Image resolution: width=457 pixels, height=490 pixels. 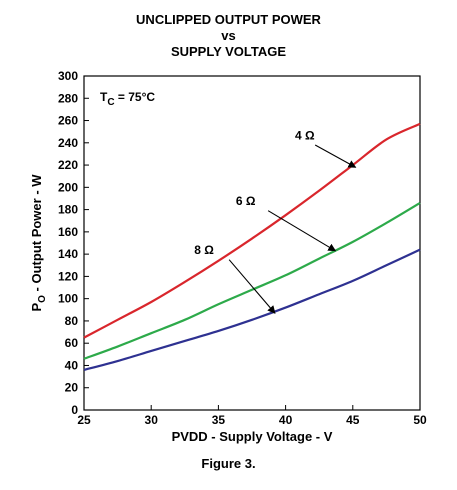 I want to click on y-tick-label: 180, so click(x=68, y=210).